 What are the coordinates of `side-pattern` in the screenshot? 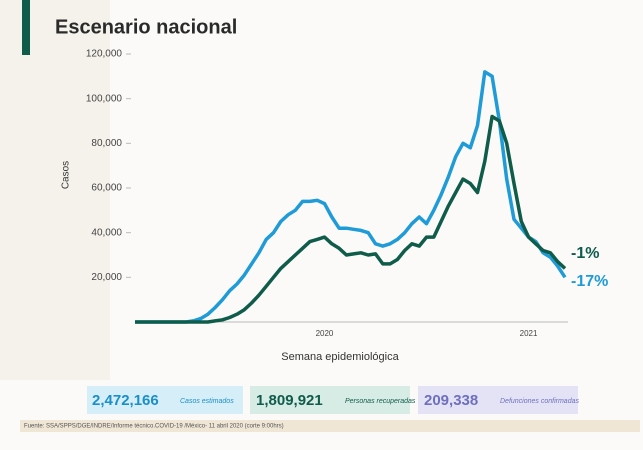 It's located at (55, 190).